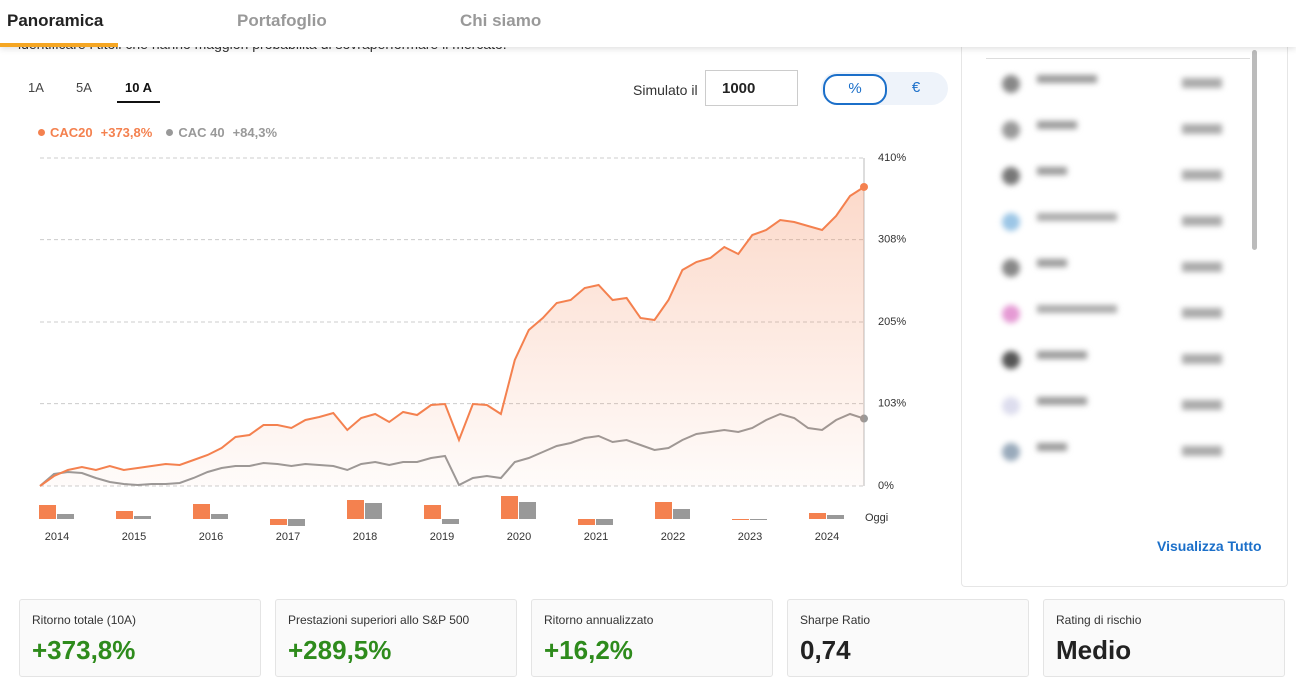 The image size is (1296, 693). Describe the element at coordinates (750, 537) in the screenshot. I see `x-tick-label: 2023` at that location.